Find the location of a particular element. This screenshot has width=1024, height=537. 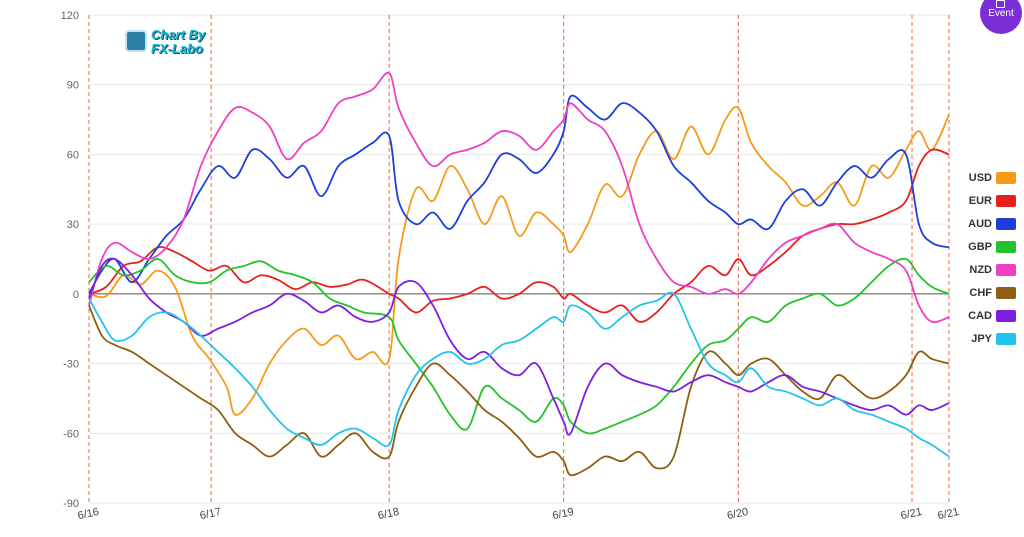

legend-label-aud: AUD is located at coordinates (980, 224).